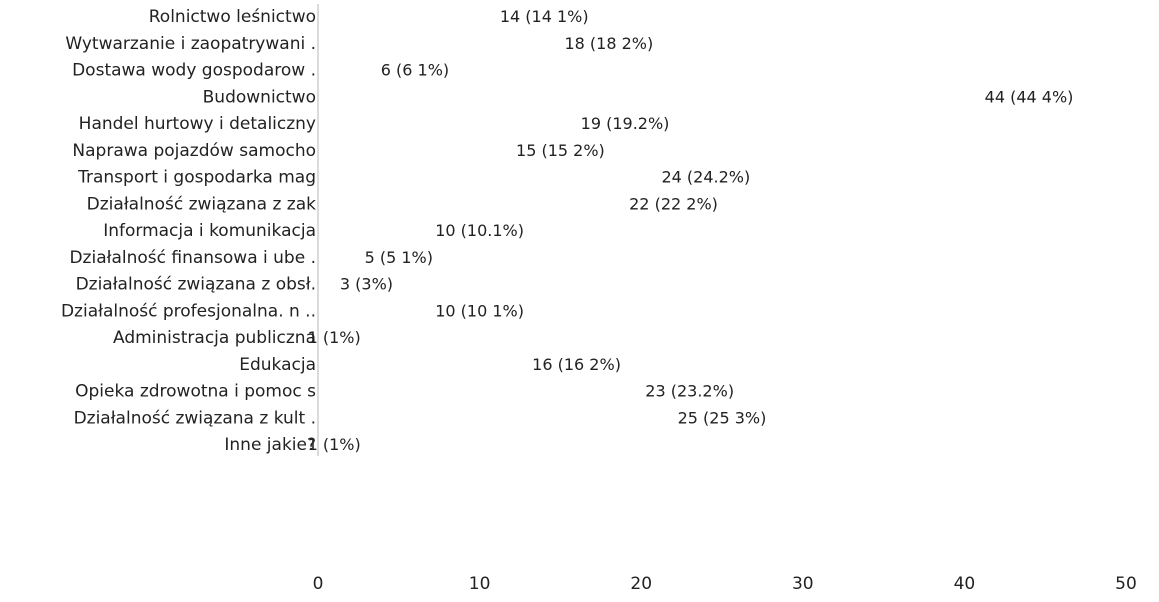 The width and height of the screenshot is (1159, 602). What do you see at coordinates (195, 418) in the screenshot?
I see `category-label: Działalność związana z kult .` at bounding box center [195, 418].